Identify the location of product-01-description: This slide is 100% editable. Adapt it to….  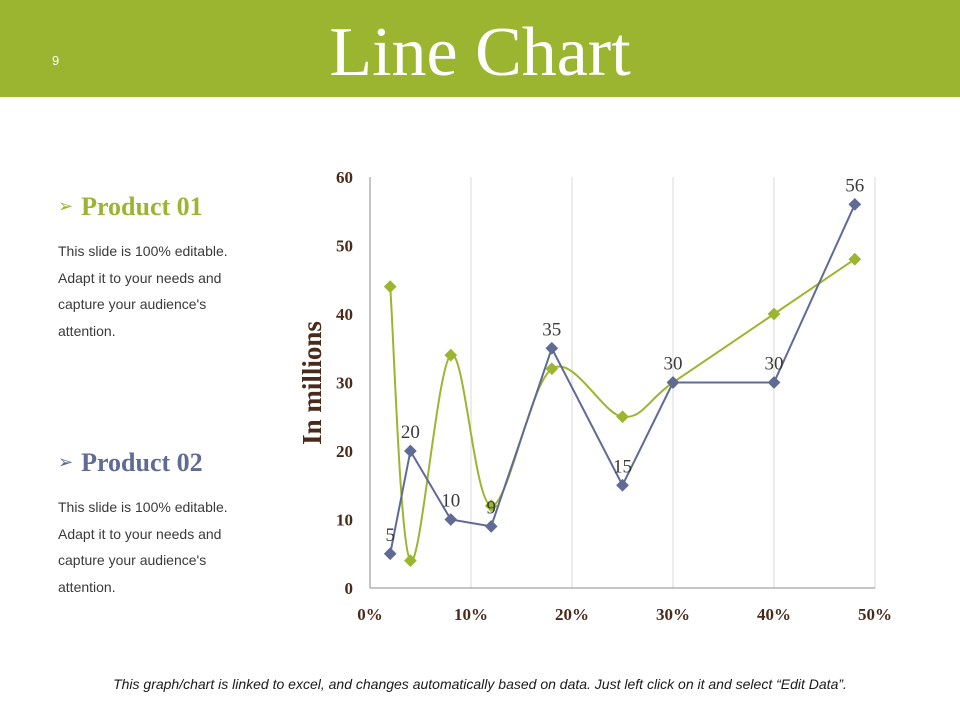
(143, 291).